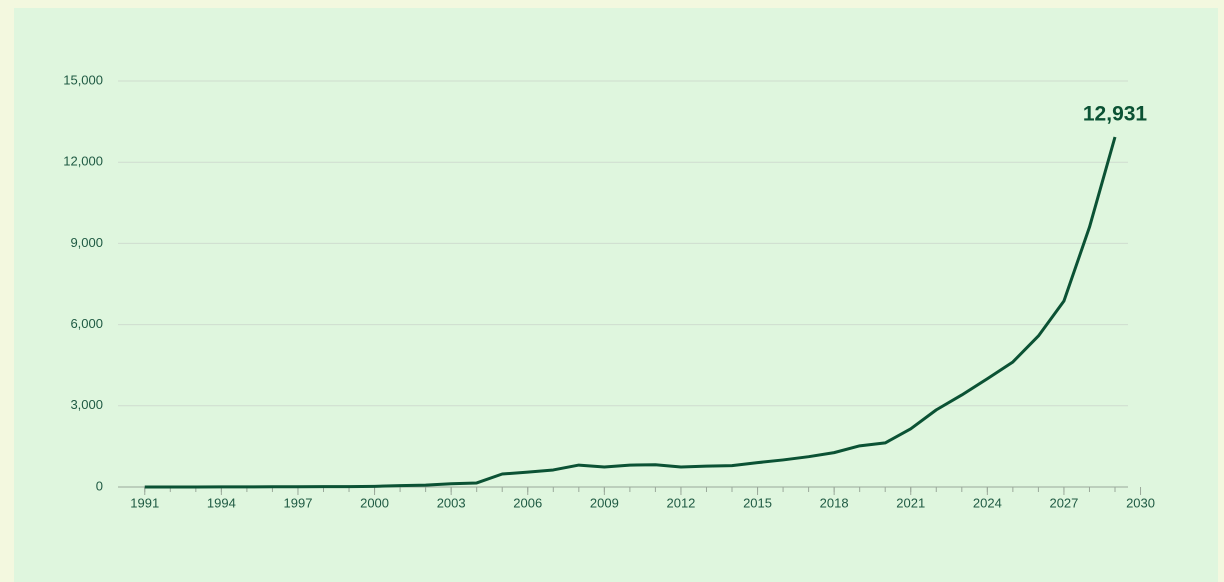 Image resolution: width=1224 pixels, height=582 pixels. Describe the element at coordinates (910, 502) in the screenshot. I see `x-tick-label: 2021` at that location.